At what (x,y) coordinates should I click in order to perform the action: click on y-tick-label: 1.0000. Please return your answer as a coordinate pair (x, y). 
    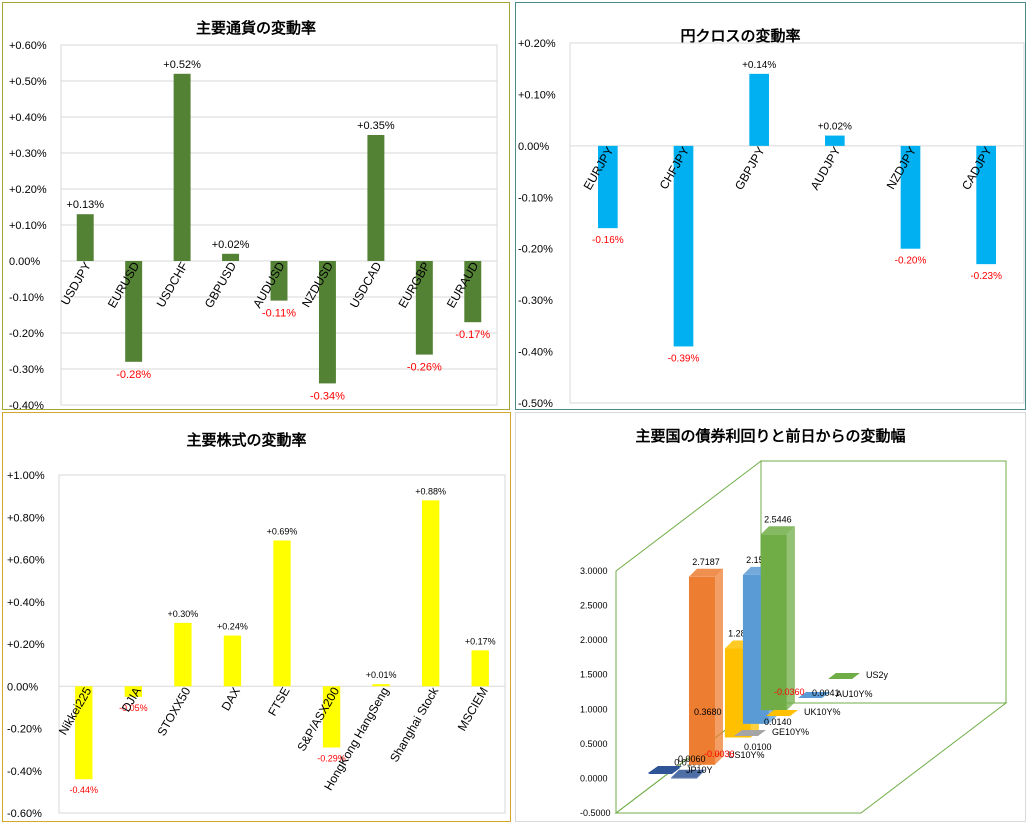
    Looking at the image, I should click on (594, 709).